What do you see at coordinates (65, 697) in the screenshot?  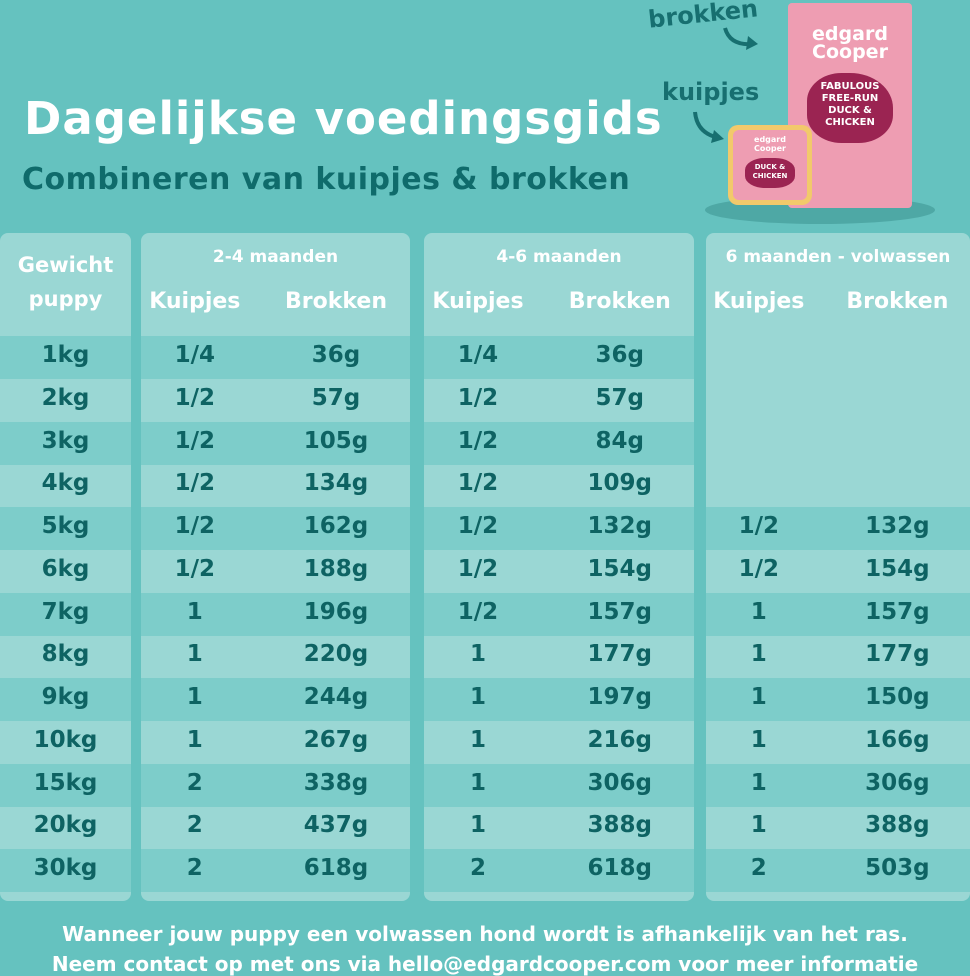 I see `weight-cell: 9kg` at bounding box center [65, 697].